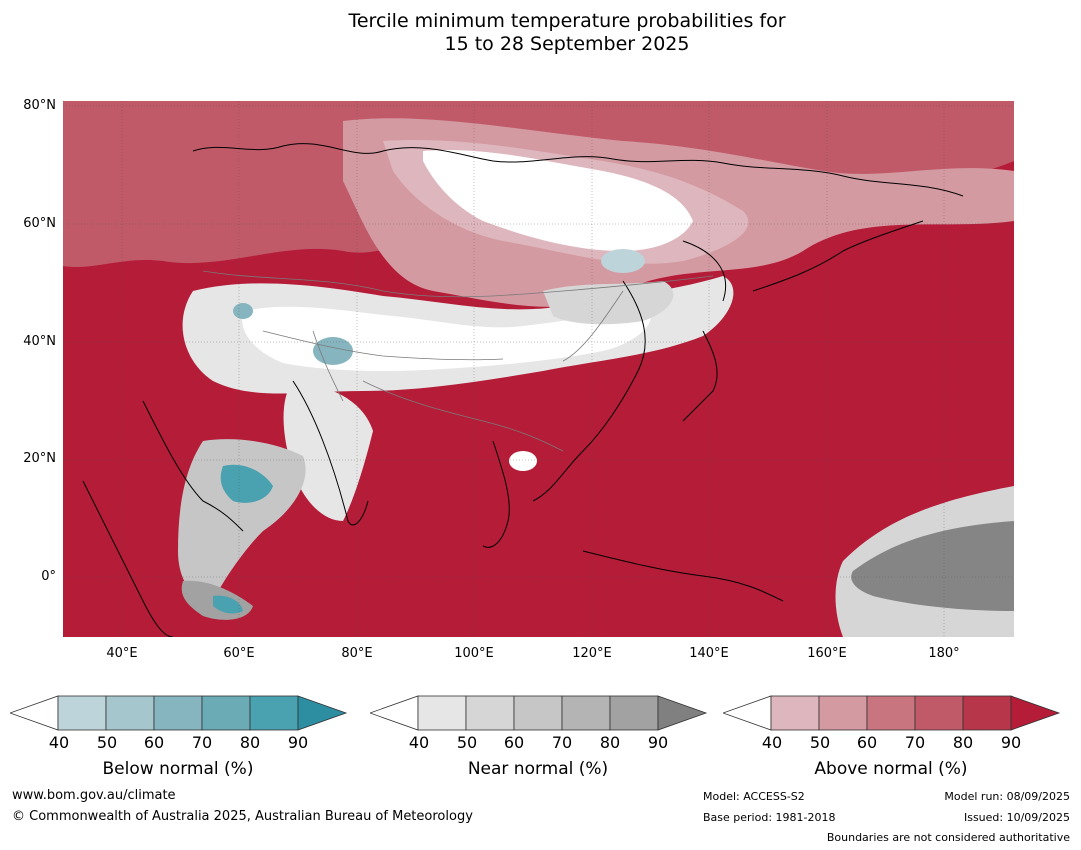 The width and height of the screenshot is (1081, 850). What do you see at coordinates (963, 742) in the screenshot?
I see `tick-above-80: 80` at bounding box center [963, 742].